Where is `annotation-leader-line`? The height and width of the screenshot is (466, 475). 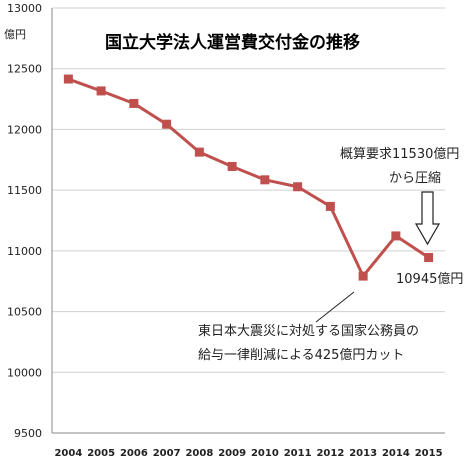
annotation-leader-line is located at coordinates (335, 307).